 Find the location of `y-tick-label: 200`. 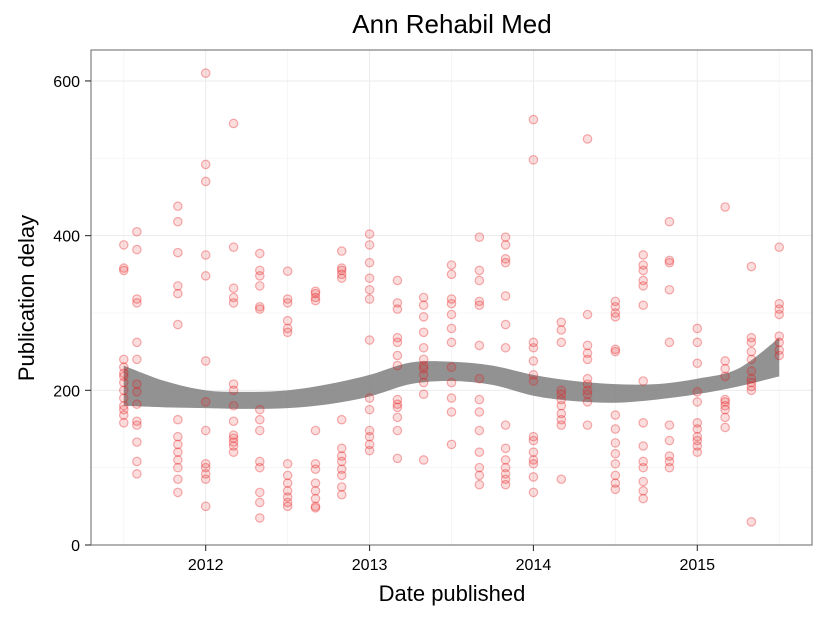

y-tick-label: 200 is located at coordinates (66, 391).